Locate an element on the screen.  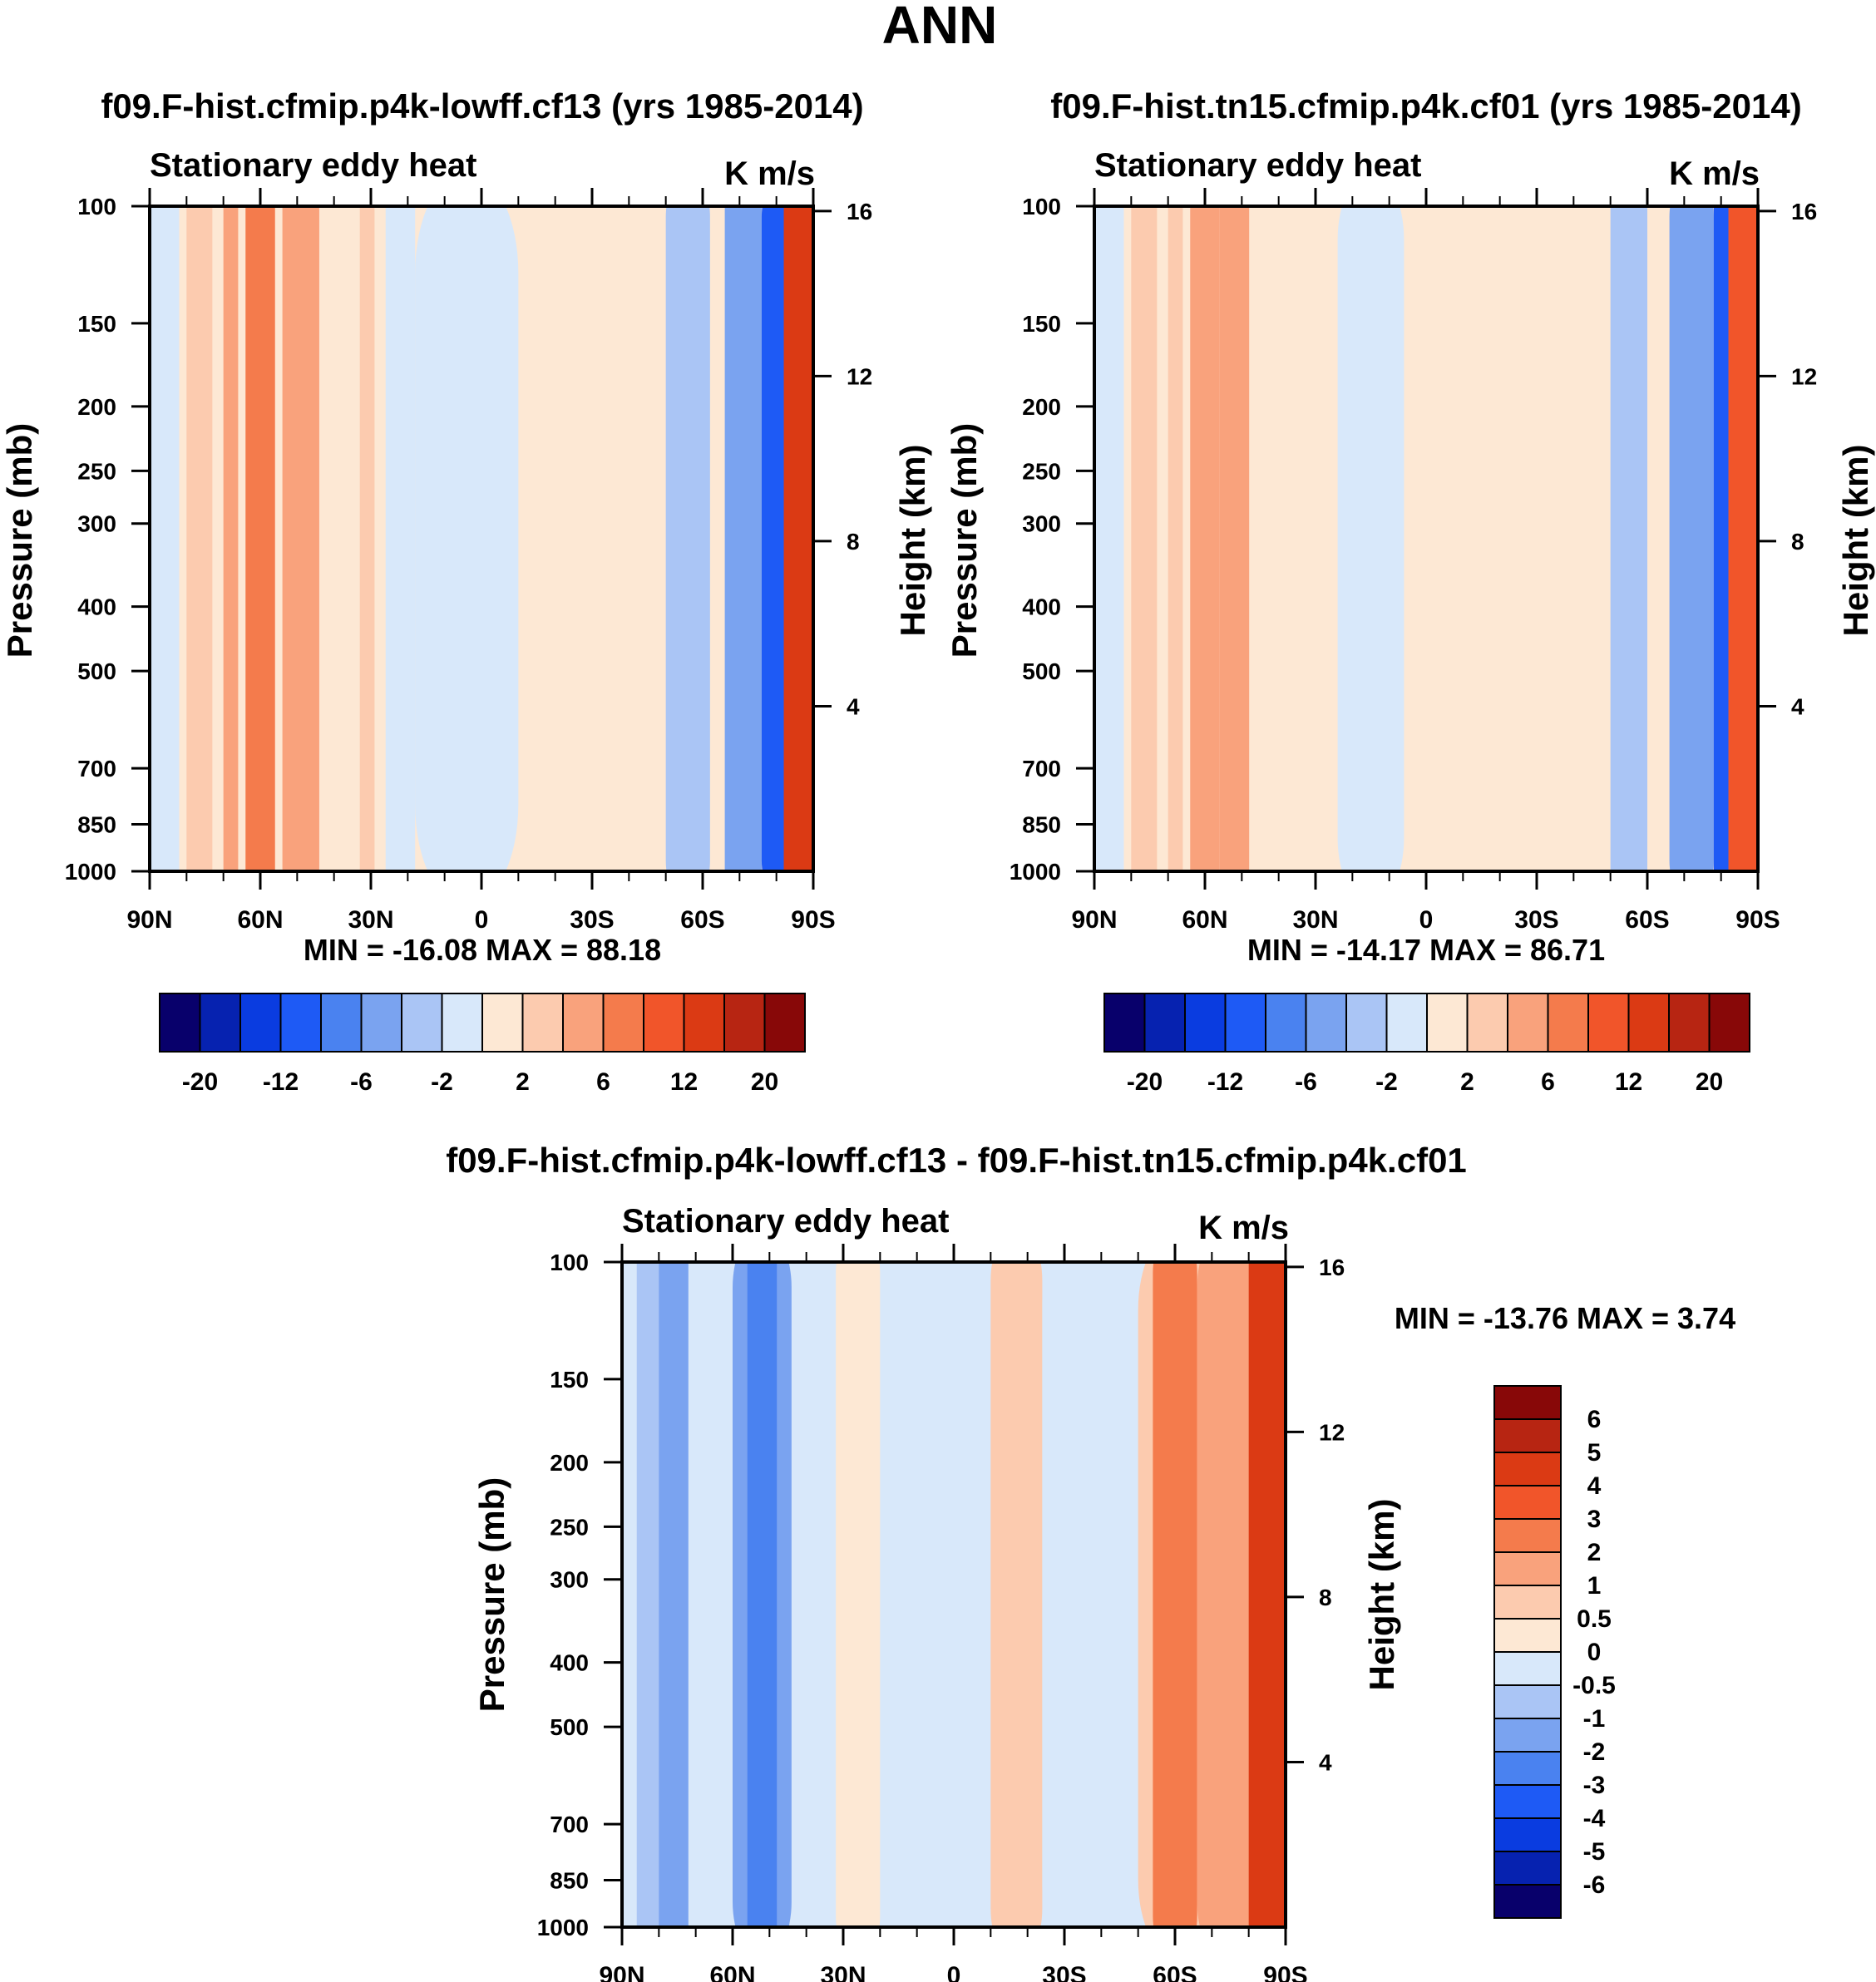
y-tick-label: 250 is located at coordinates (1041, 471).